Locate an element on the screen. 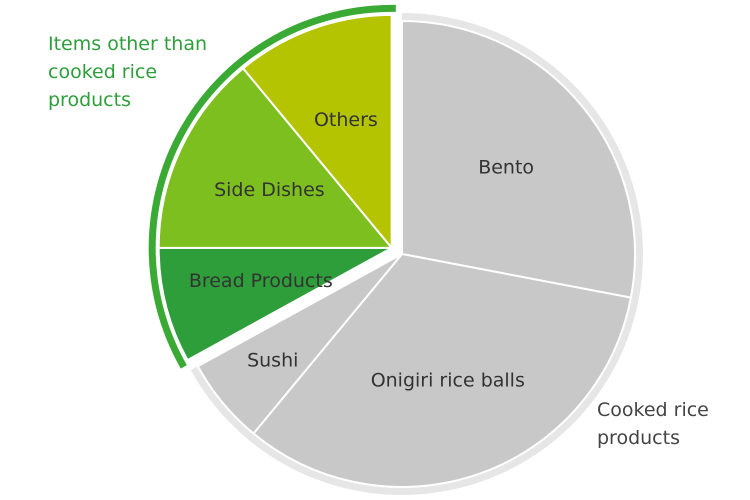 The image size is (750, 500). slice-label: Bread Products is located at coordinates (261, 281).